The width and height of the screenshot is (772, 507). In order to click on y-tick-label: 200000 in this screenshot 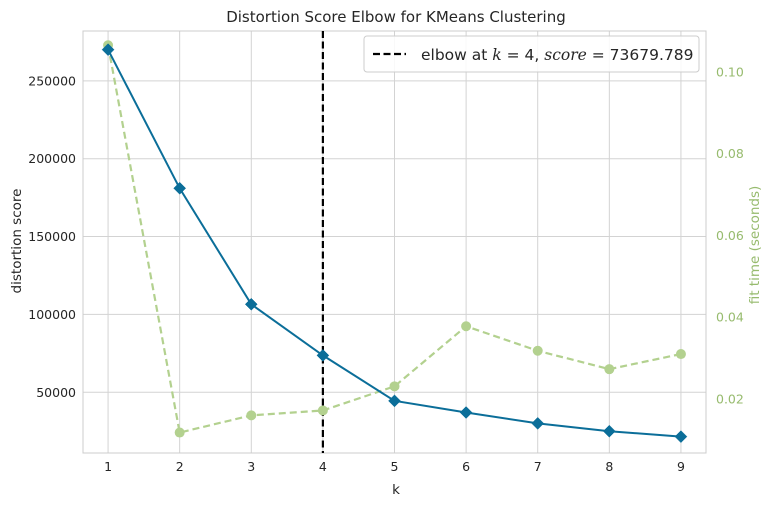, I will do `click(52, 158)`.